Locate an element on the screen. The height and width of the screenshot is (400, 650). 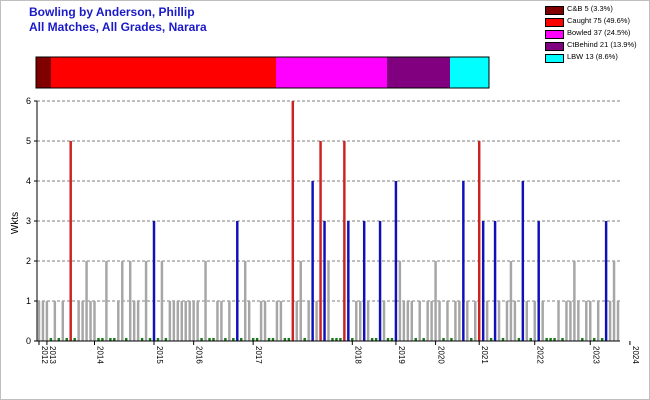
x-tick-label: 2021 is located at coordinates (484, 355).